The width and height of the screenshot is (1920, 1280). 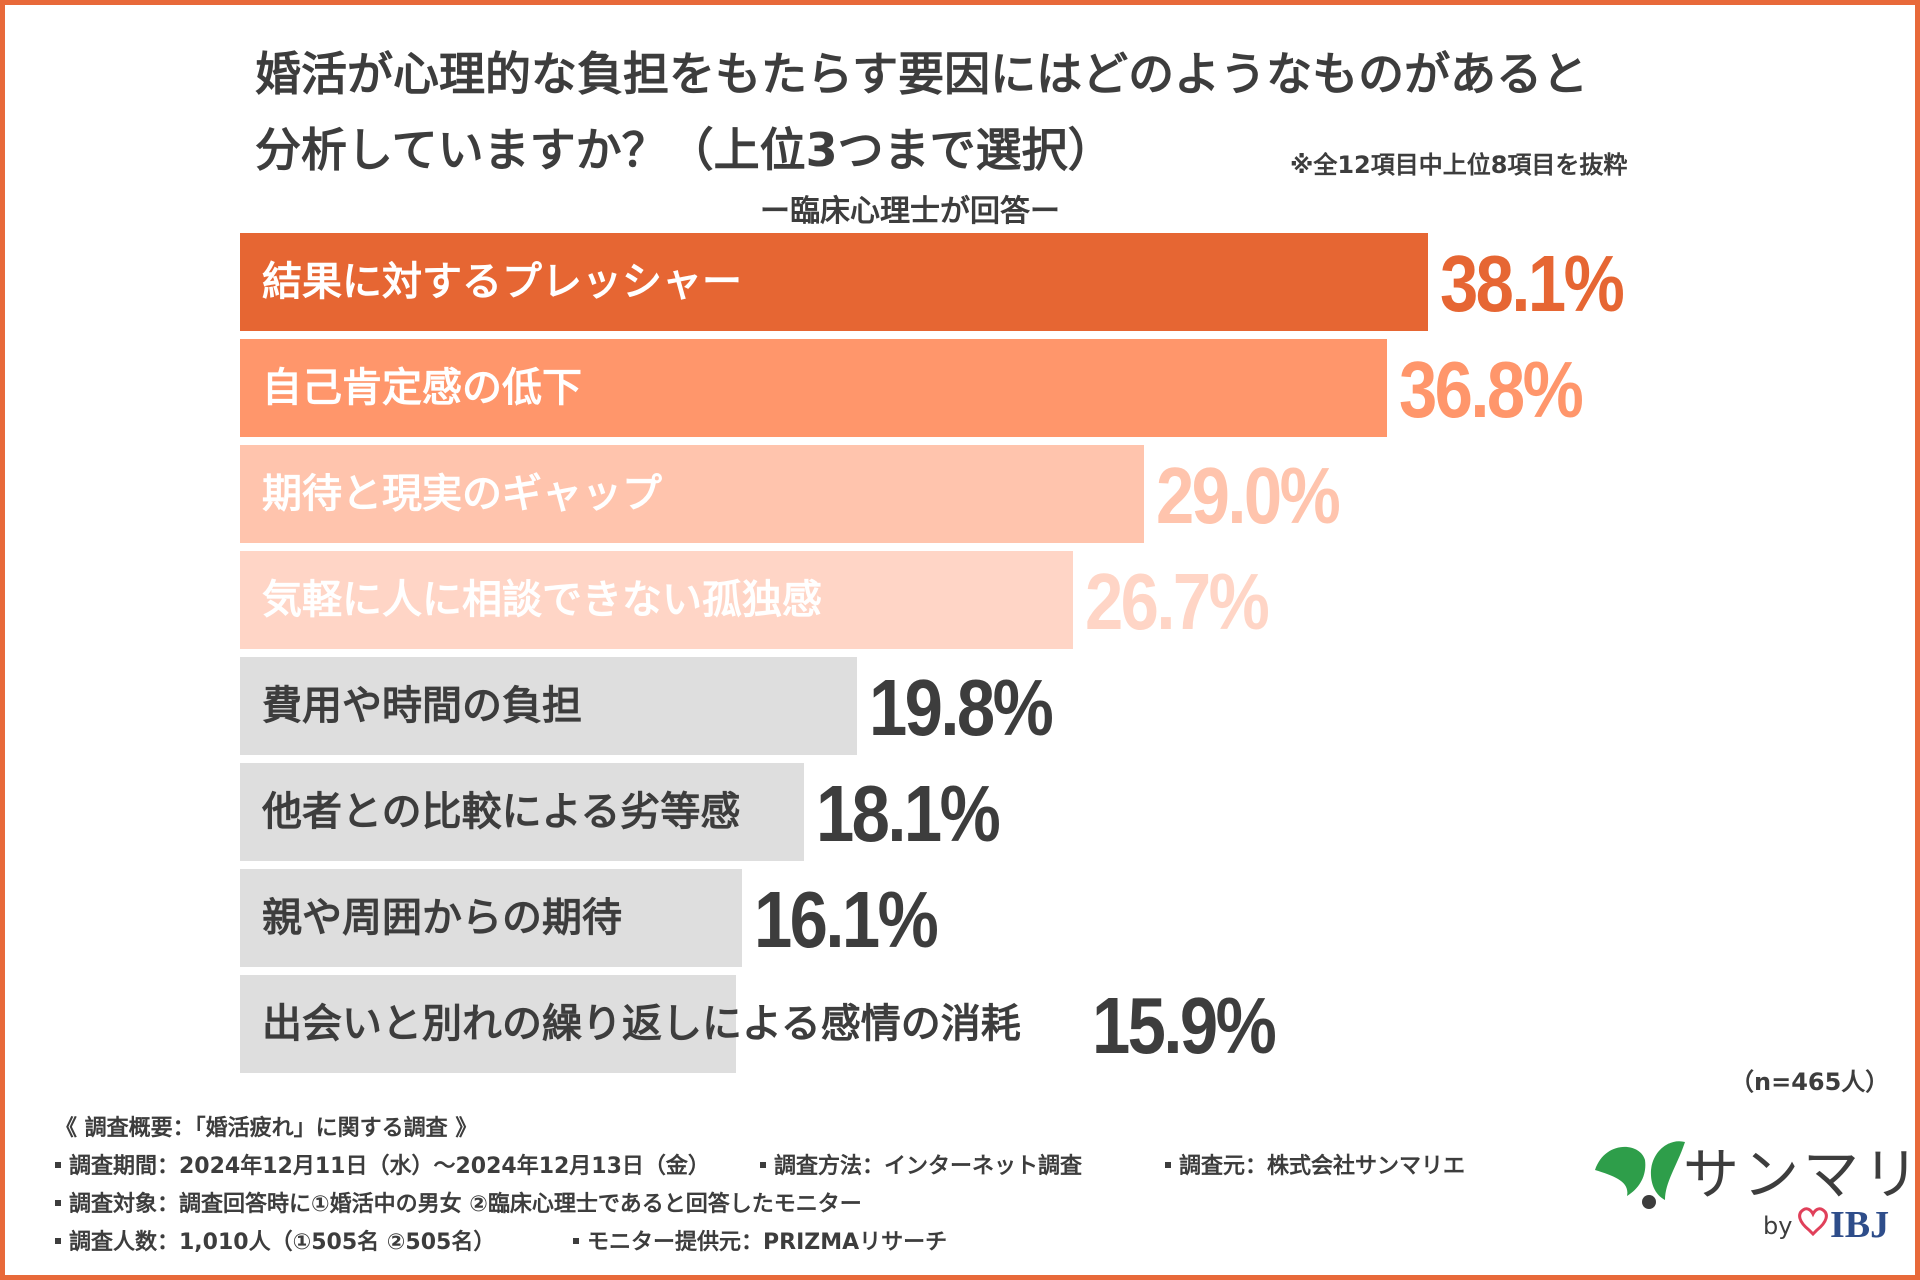 I want to click on subtitle-text: ー臨床心理士が回答ー, so click(x=910, y=211).